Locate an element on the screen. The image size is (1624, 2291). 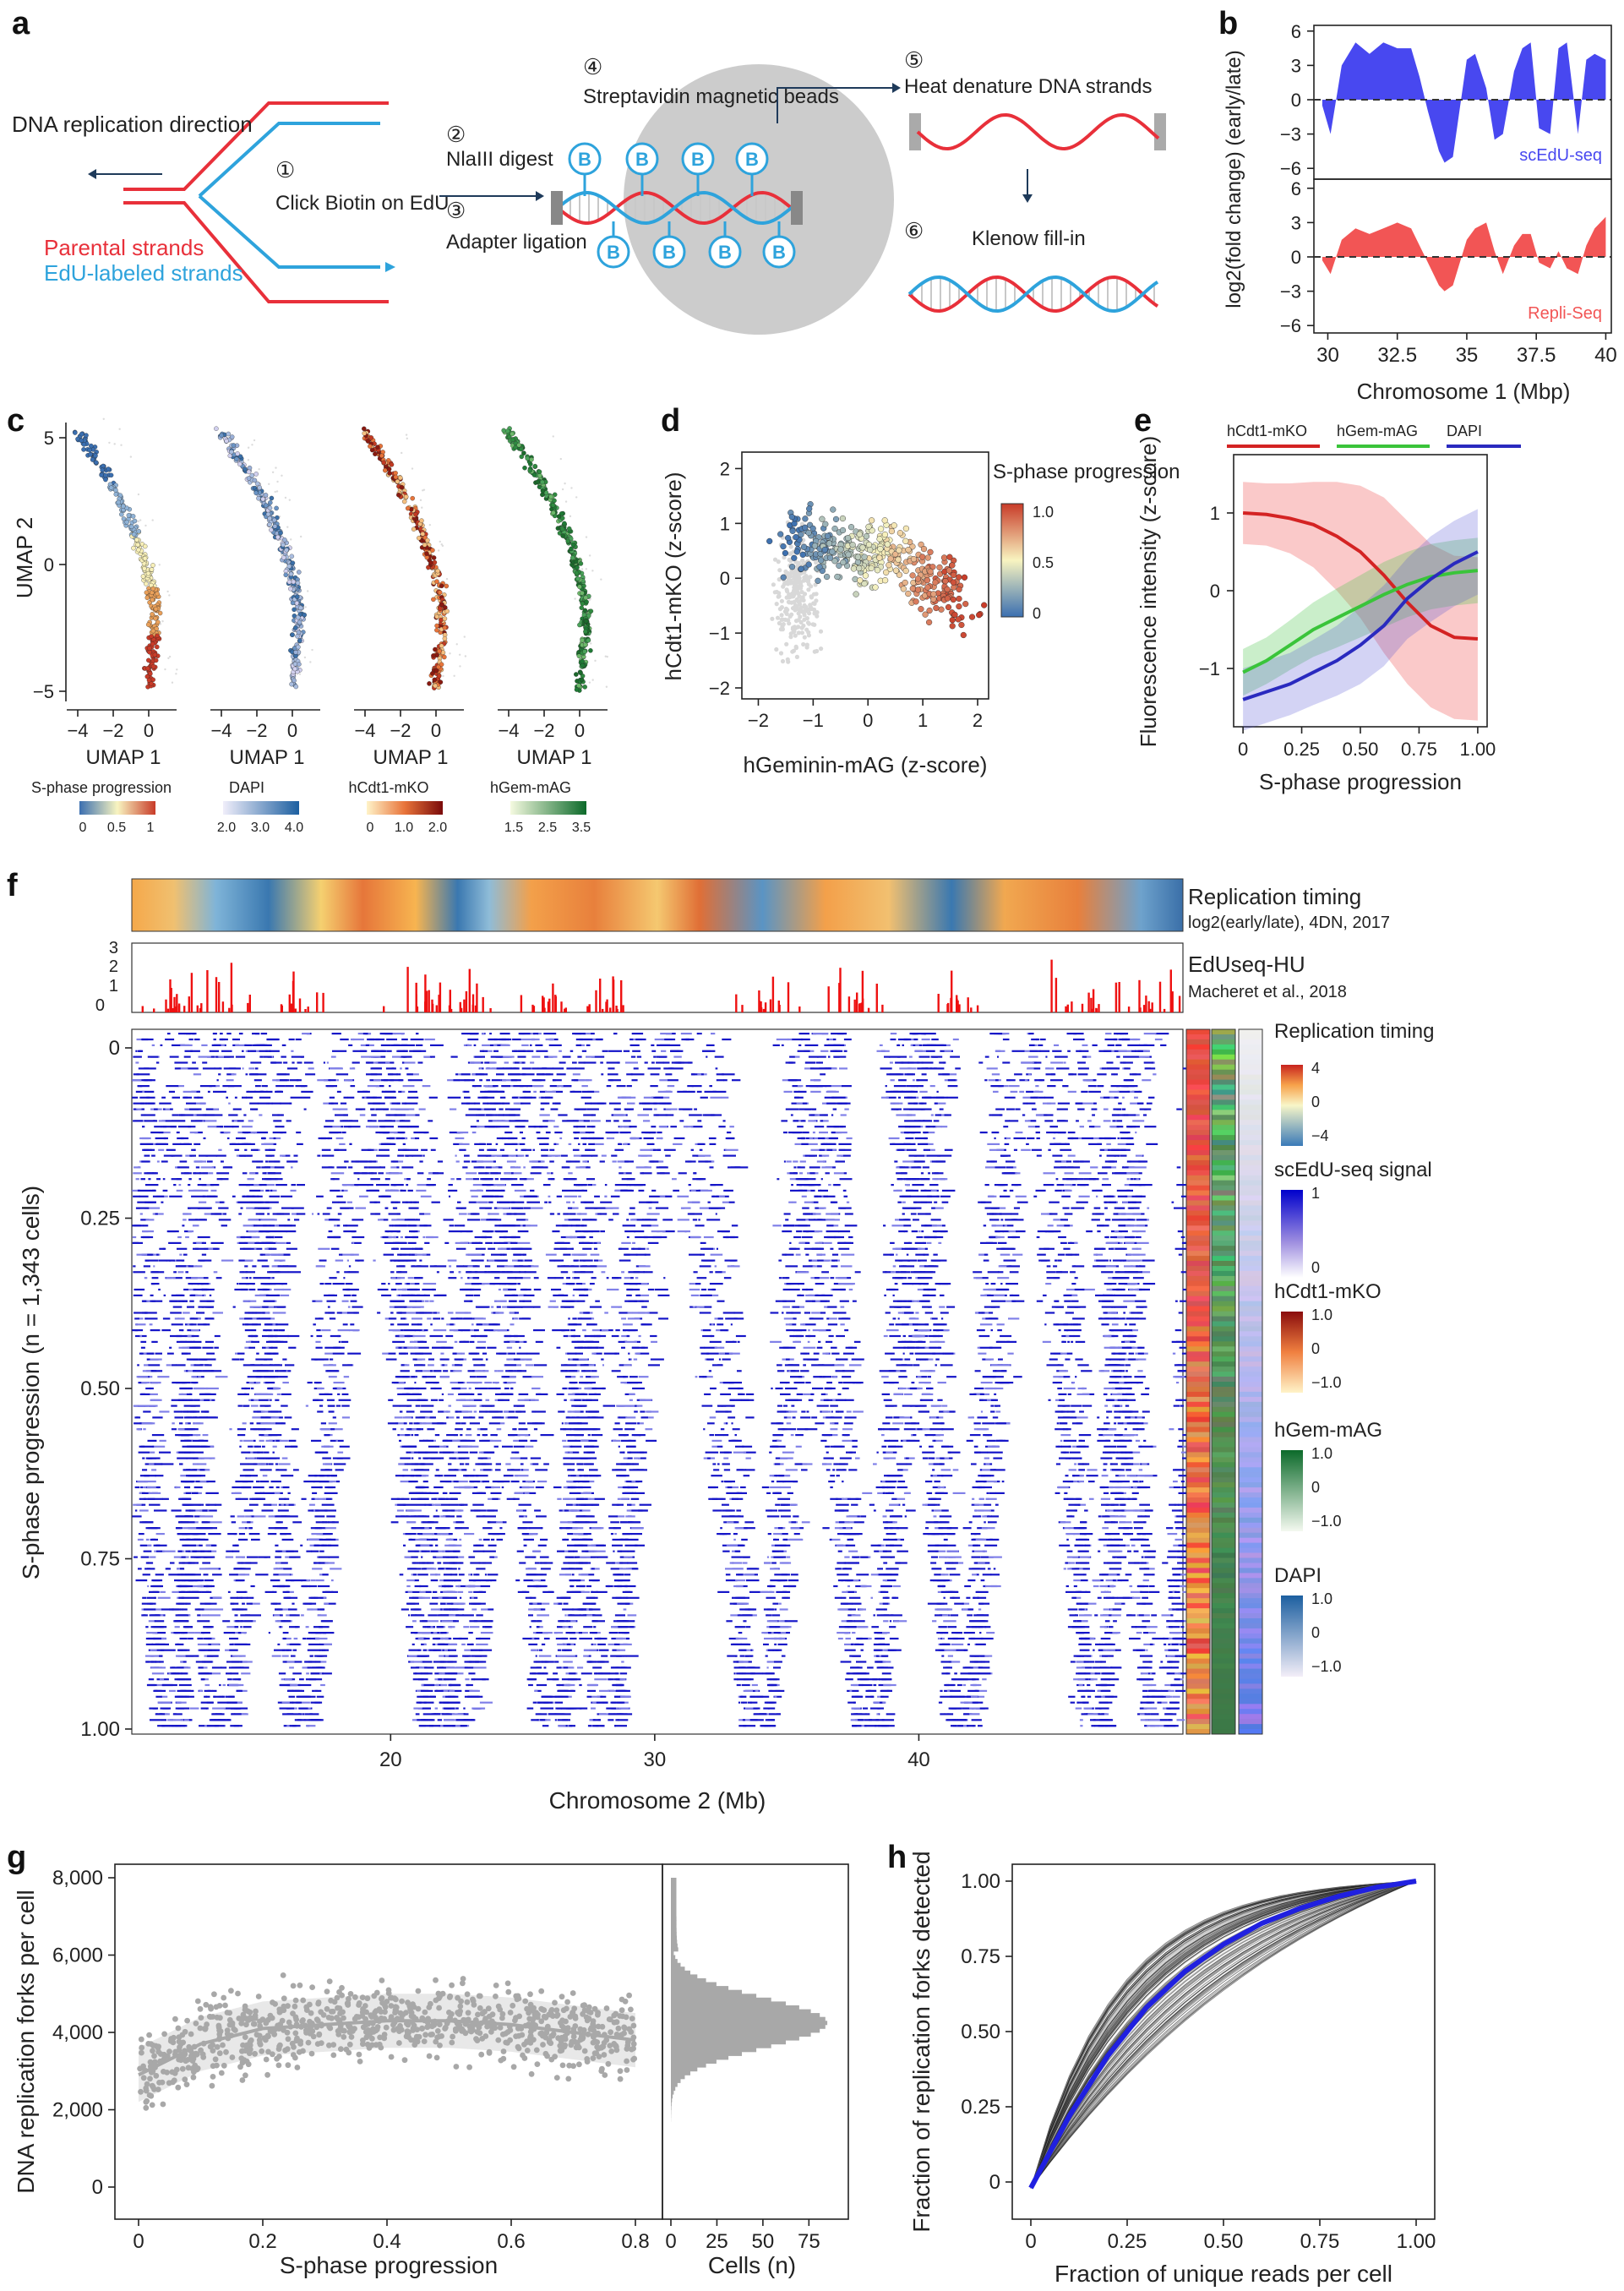
biotin-letter: B is located at coordinates (669, 252).